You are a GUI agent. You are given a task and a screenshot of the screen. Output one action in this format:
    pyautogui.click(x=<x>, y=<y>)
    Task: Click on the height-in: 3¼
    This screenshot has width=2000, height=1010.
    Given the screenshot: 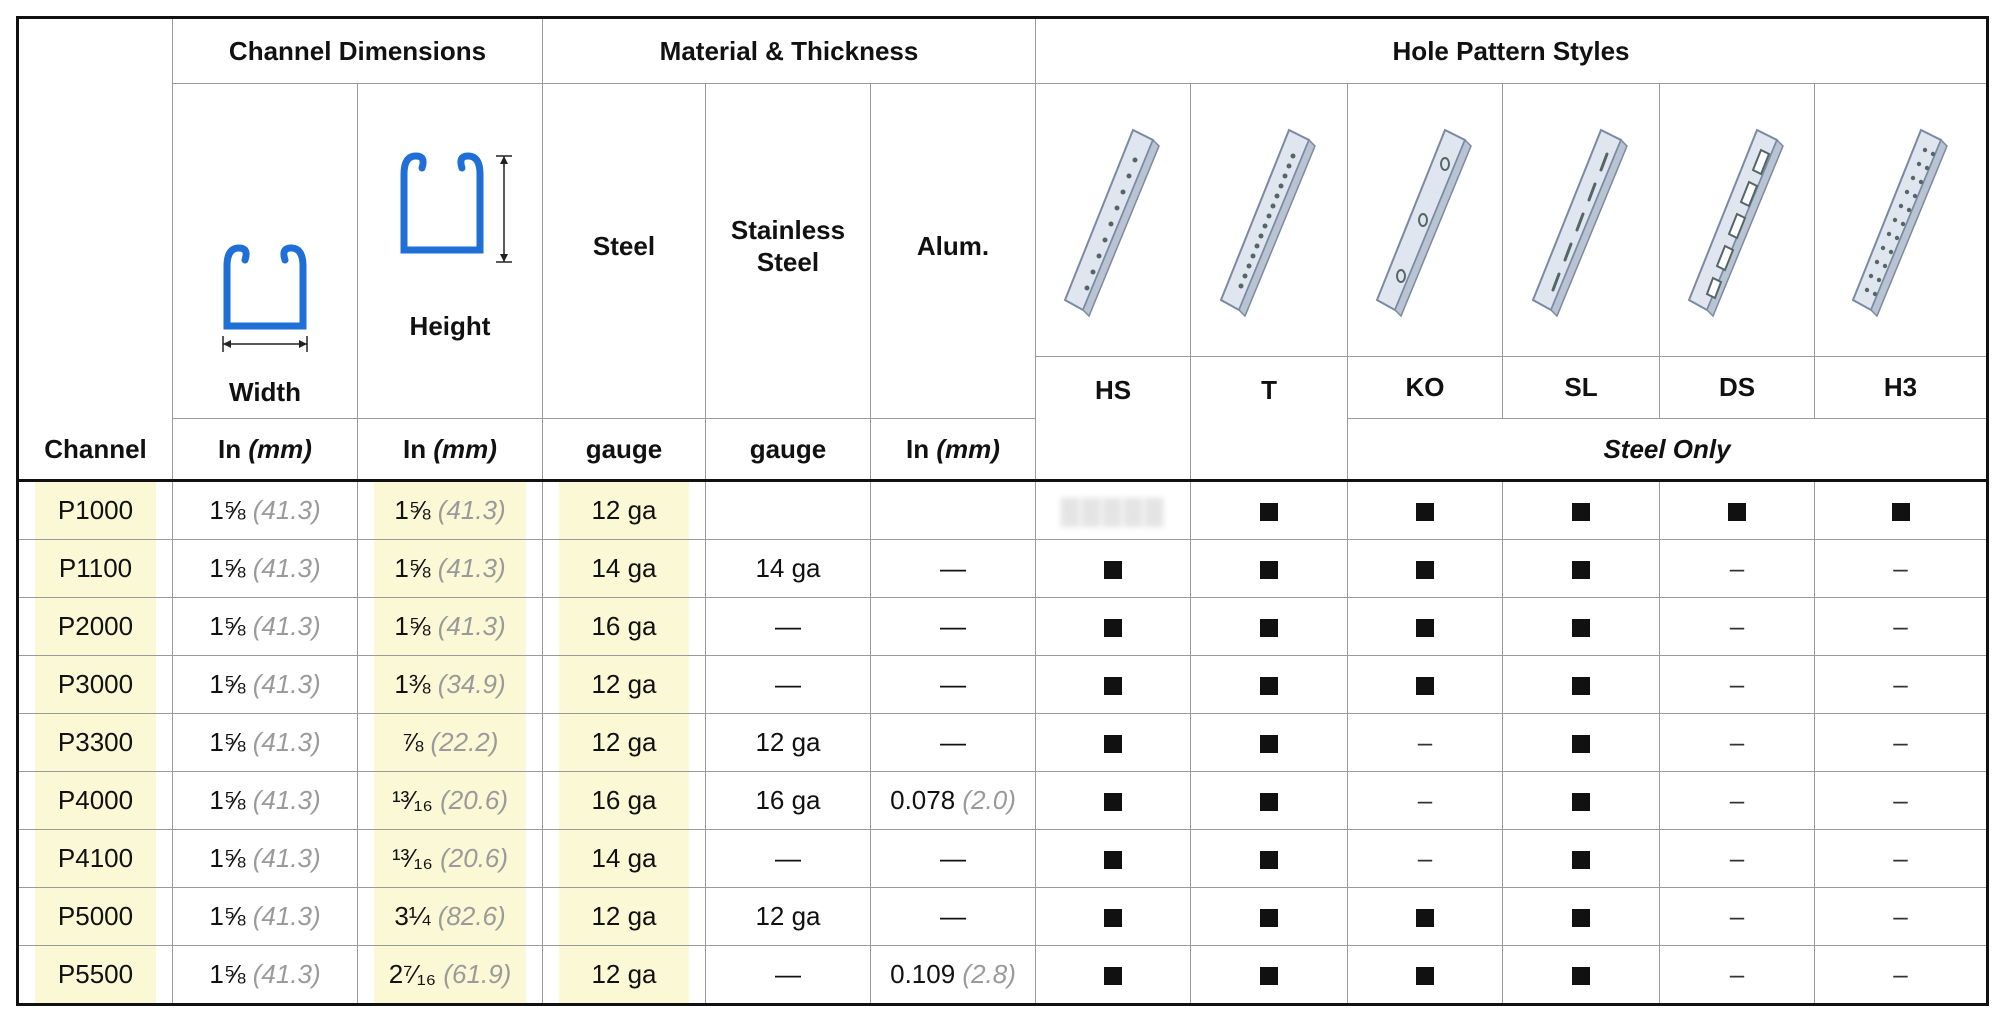 What is the action you would take?
    pyautogui.click(x=412, y=916)
    